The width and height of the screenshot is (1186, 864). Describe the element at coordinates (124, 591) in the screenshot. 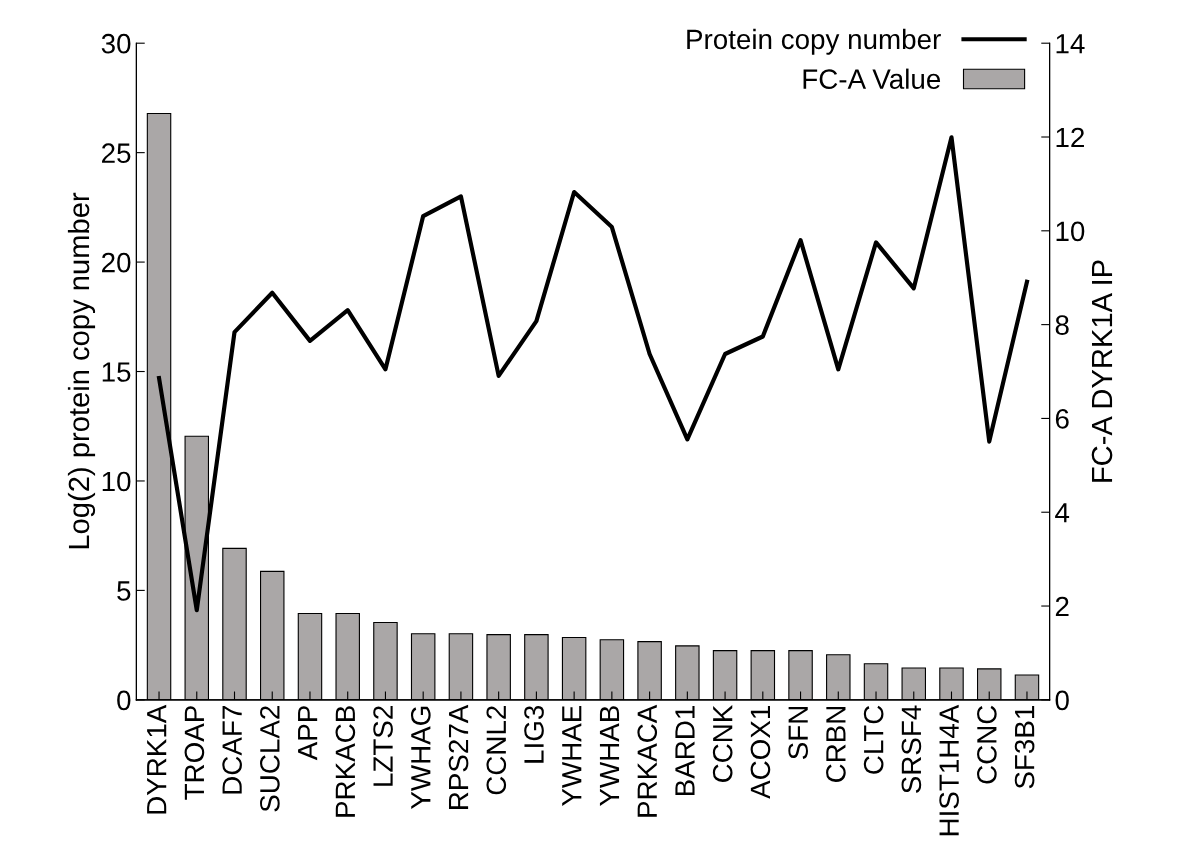

I see `y-tick-label: 5` at that location.